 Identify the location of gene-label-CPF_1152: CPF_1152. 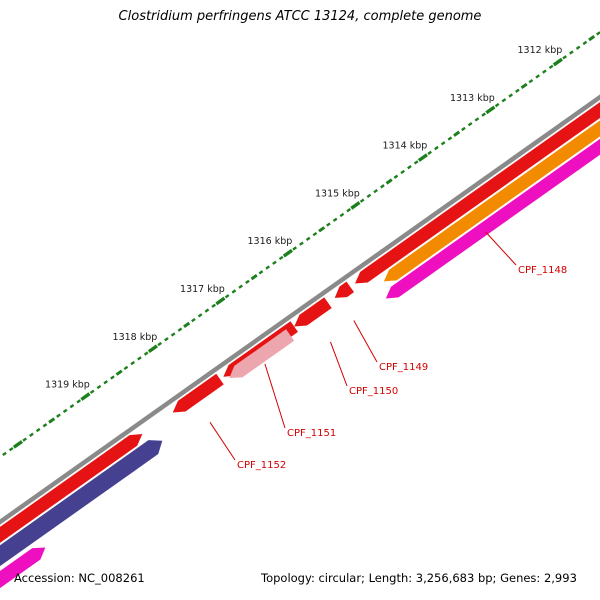
(261, 465).